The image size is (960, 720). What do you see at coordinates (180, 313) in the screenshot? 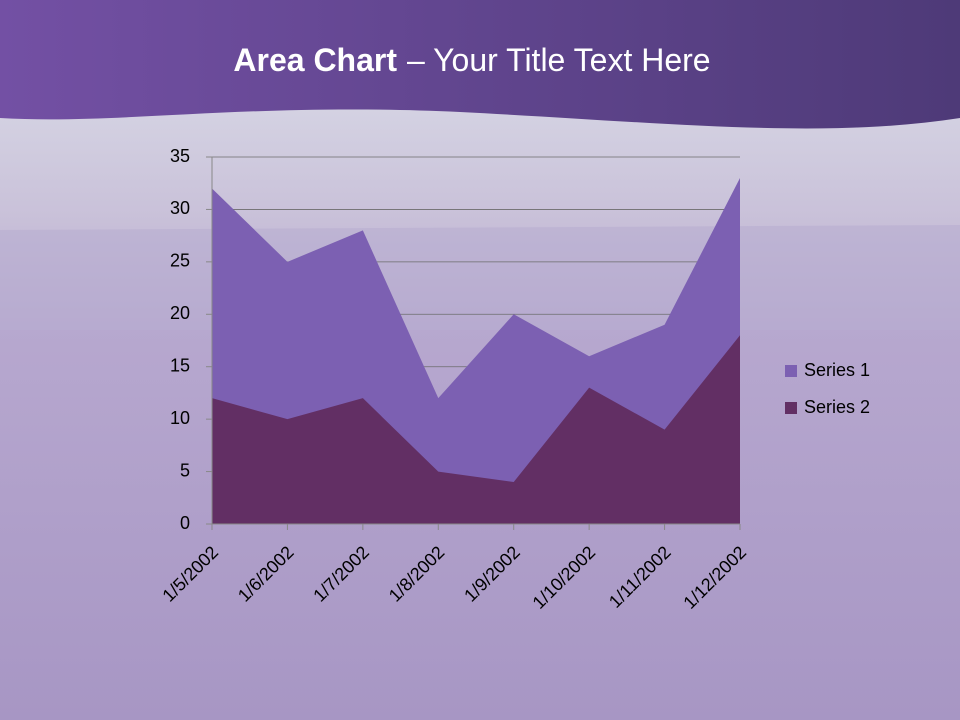
I see `y-tick-label: 20` at bounding box center [180, 313].